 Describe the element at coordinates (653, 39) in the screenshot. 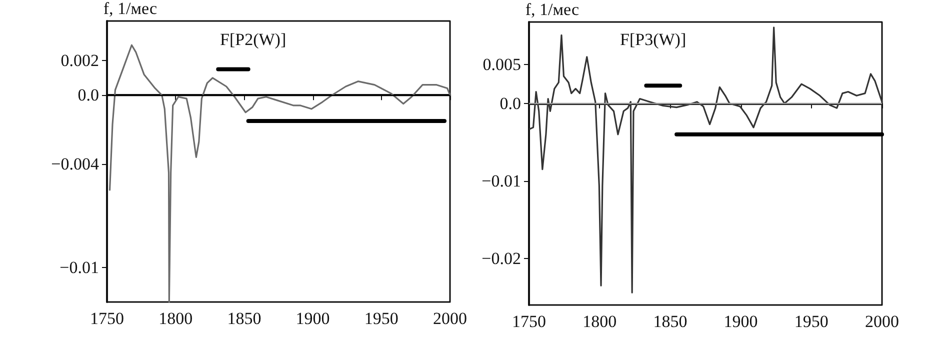

I see `text: F[P3(W)]` at that location.